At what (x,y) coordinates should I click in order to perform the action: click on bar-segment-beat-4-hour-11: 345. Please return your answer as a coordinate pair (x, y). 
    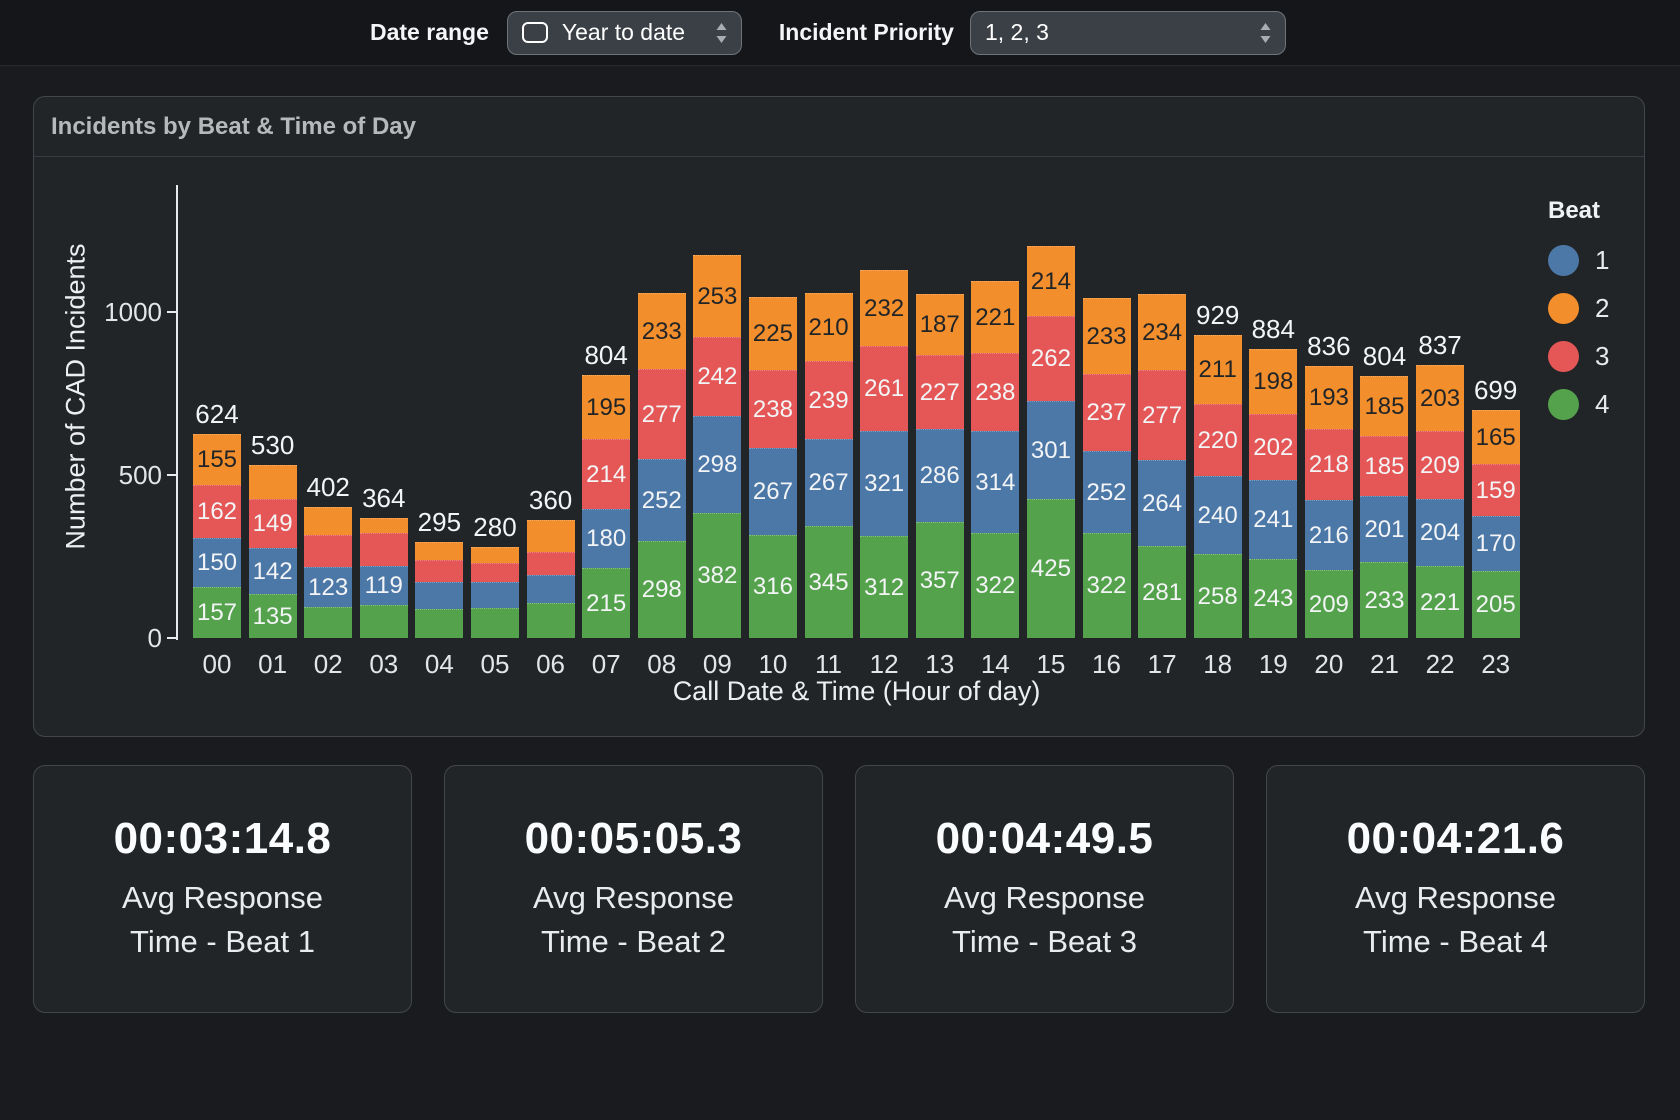
    Looking at the image, I should click on (828, 582).